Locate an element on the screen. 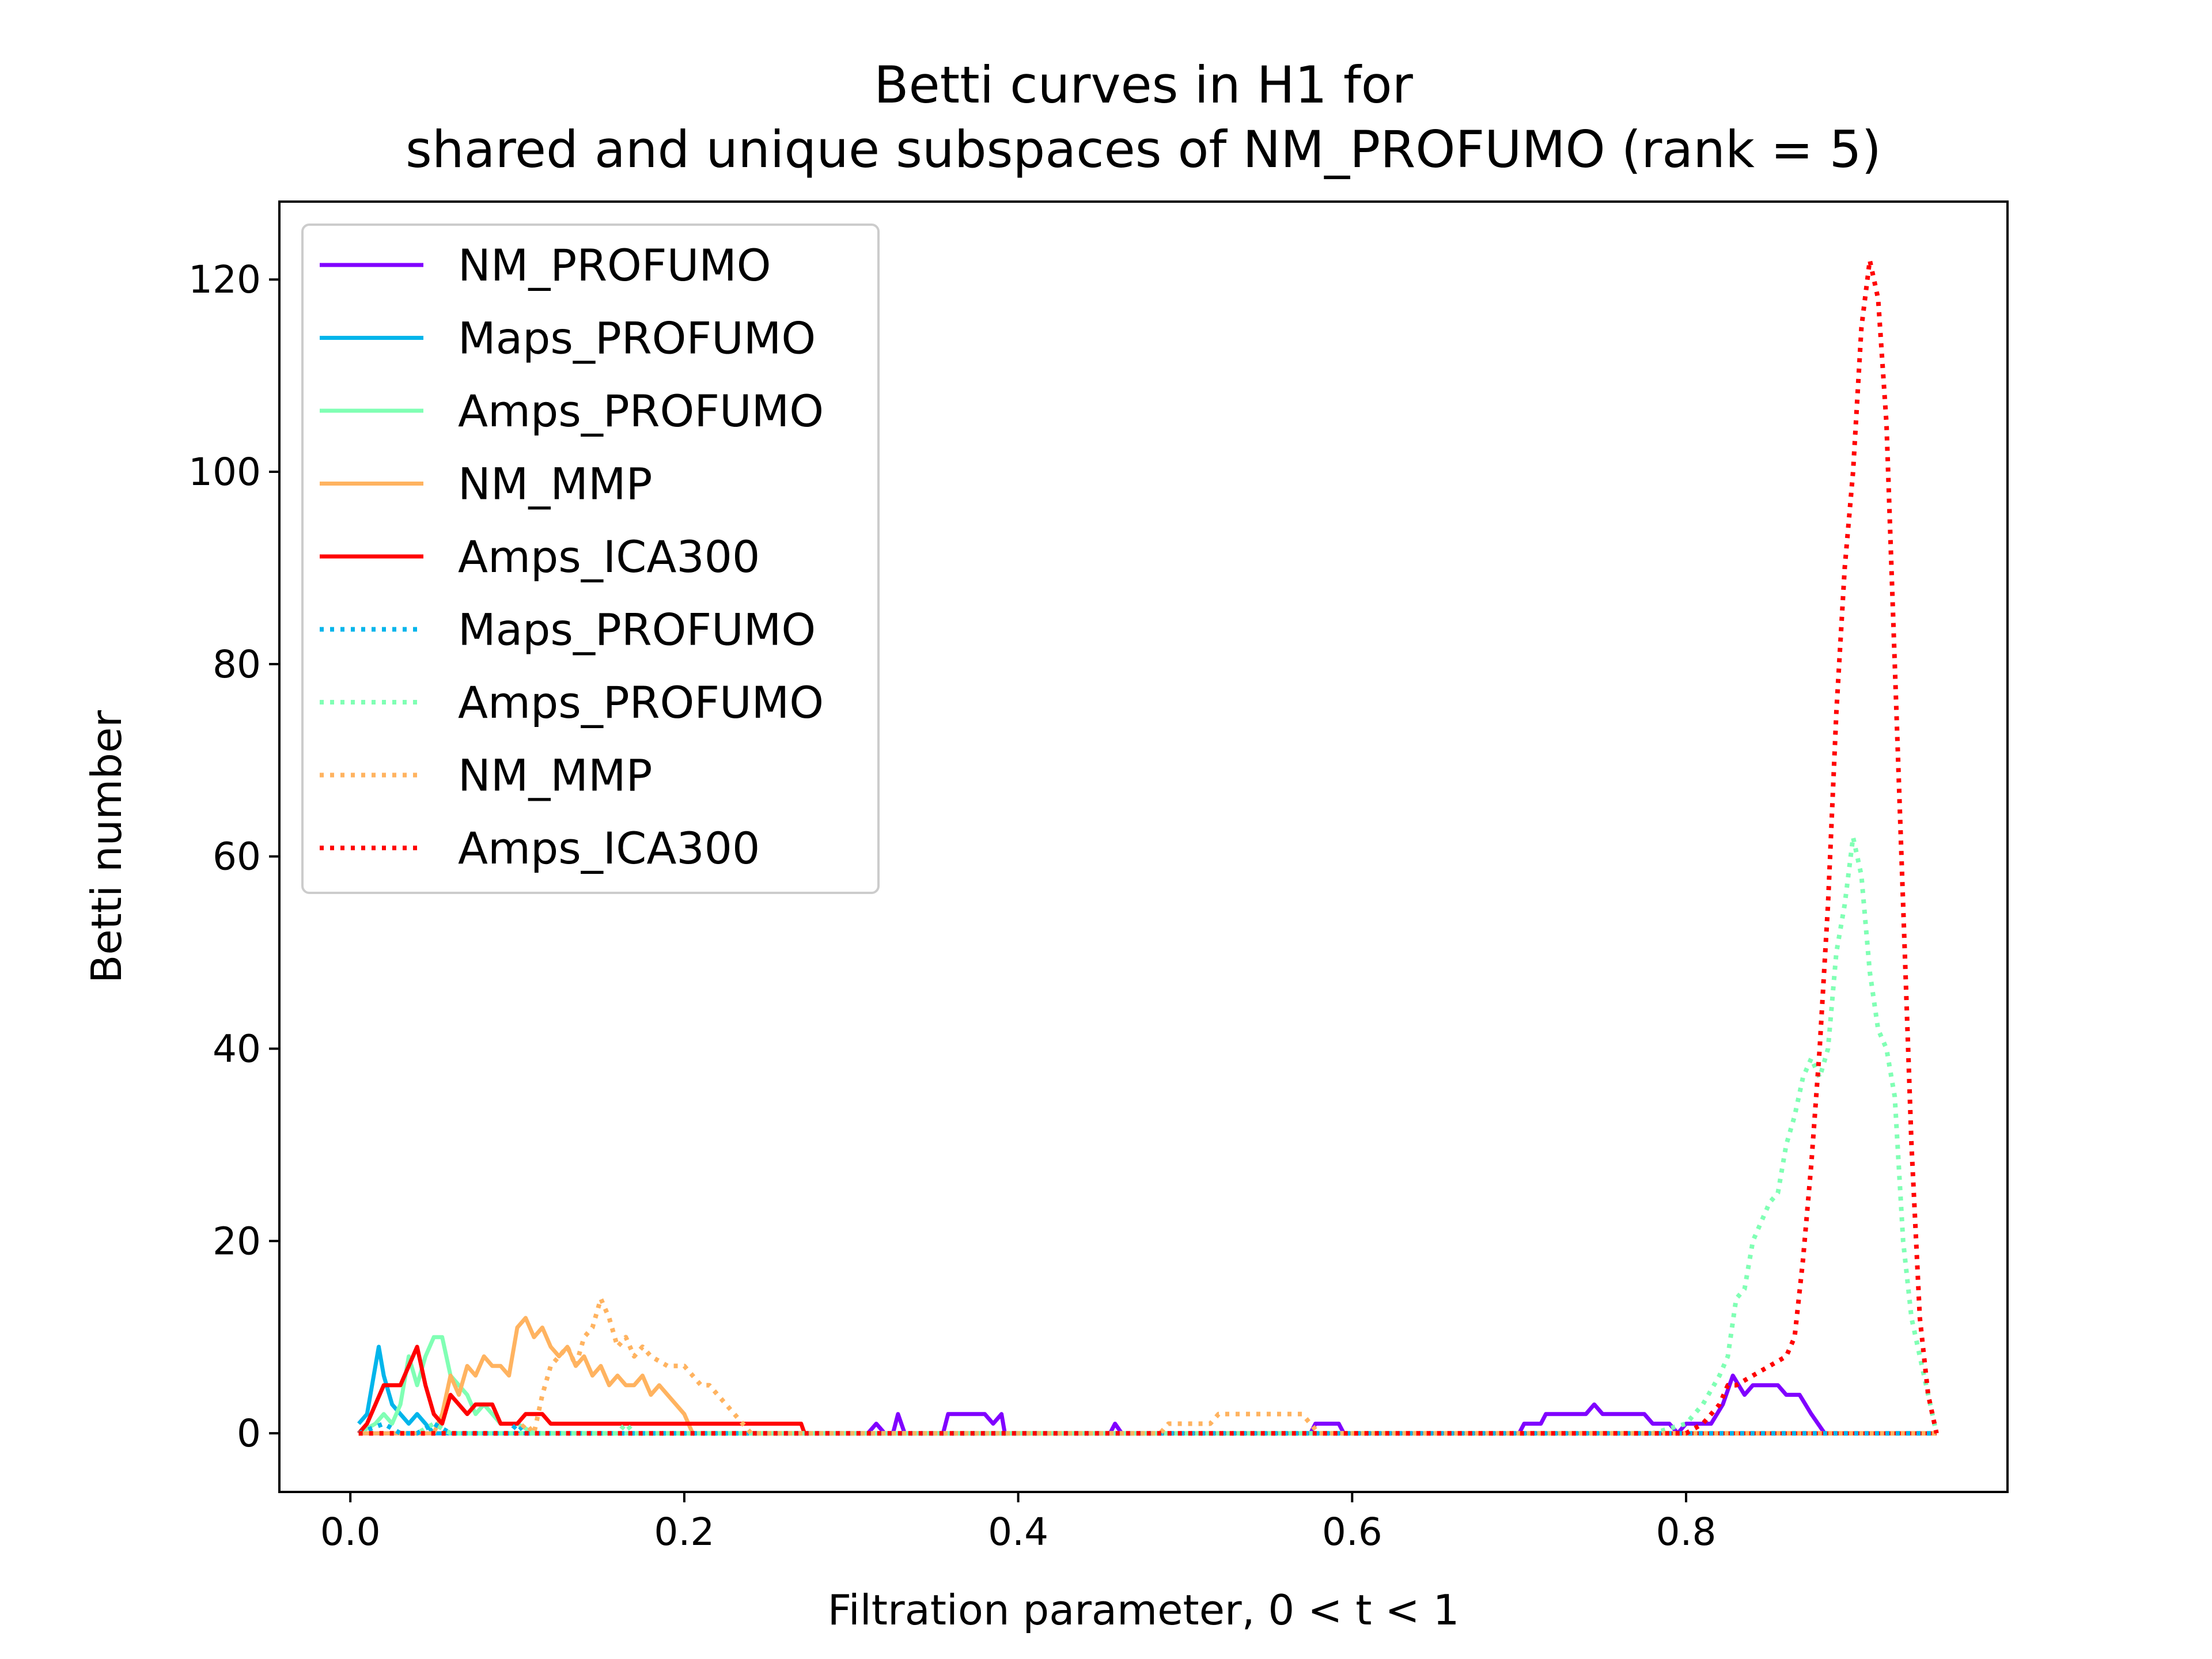 This screenshot has height=1659, width=2212. legend-box is located at coordinates (590, 559).